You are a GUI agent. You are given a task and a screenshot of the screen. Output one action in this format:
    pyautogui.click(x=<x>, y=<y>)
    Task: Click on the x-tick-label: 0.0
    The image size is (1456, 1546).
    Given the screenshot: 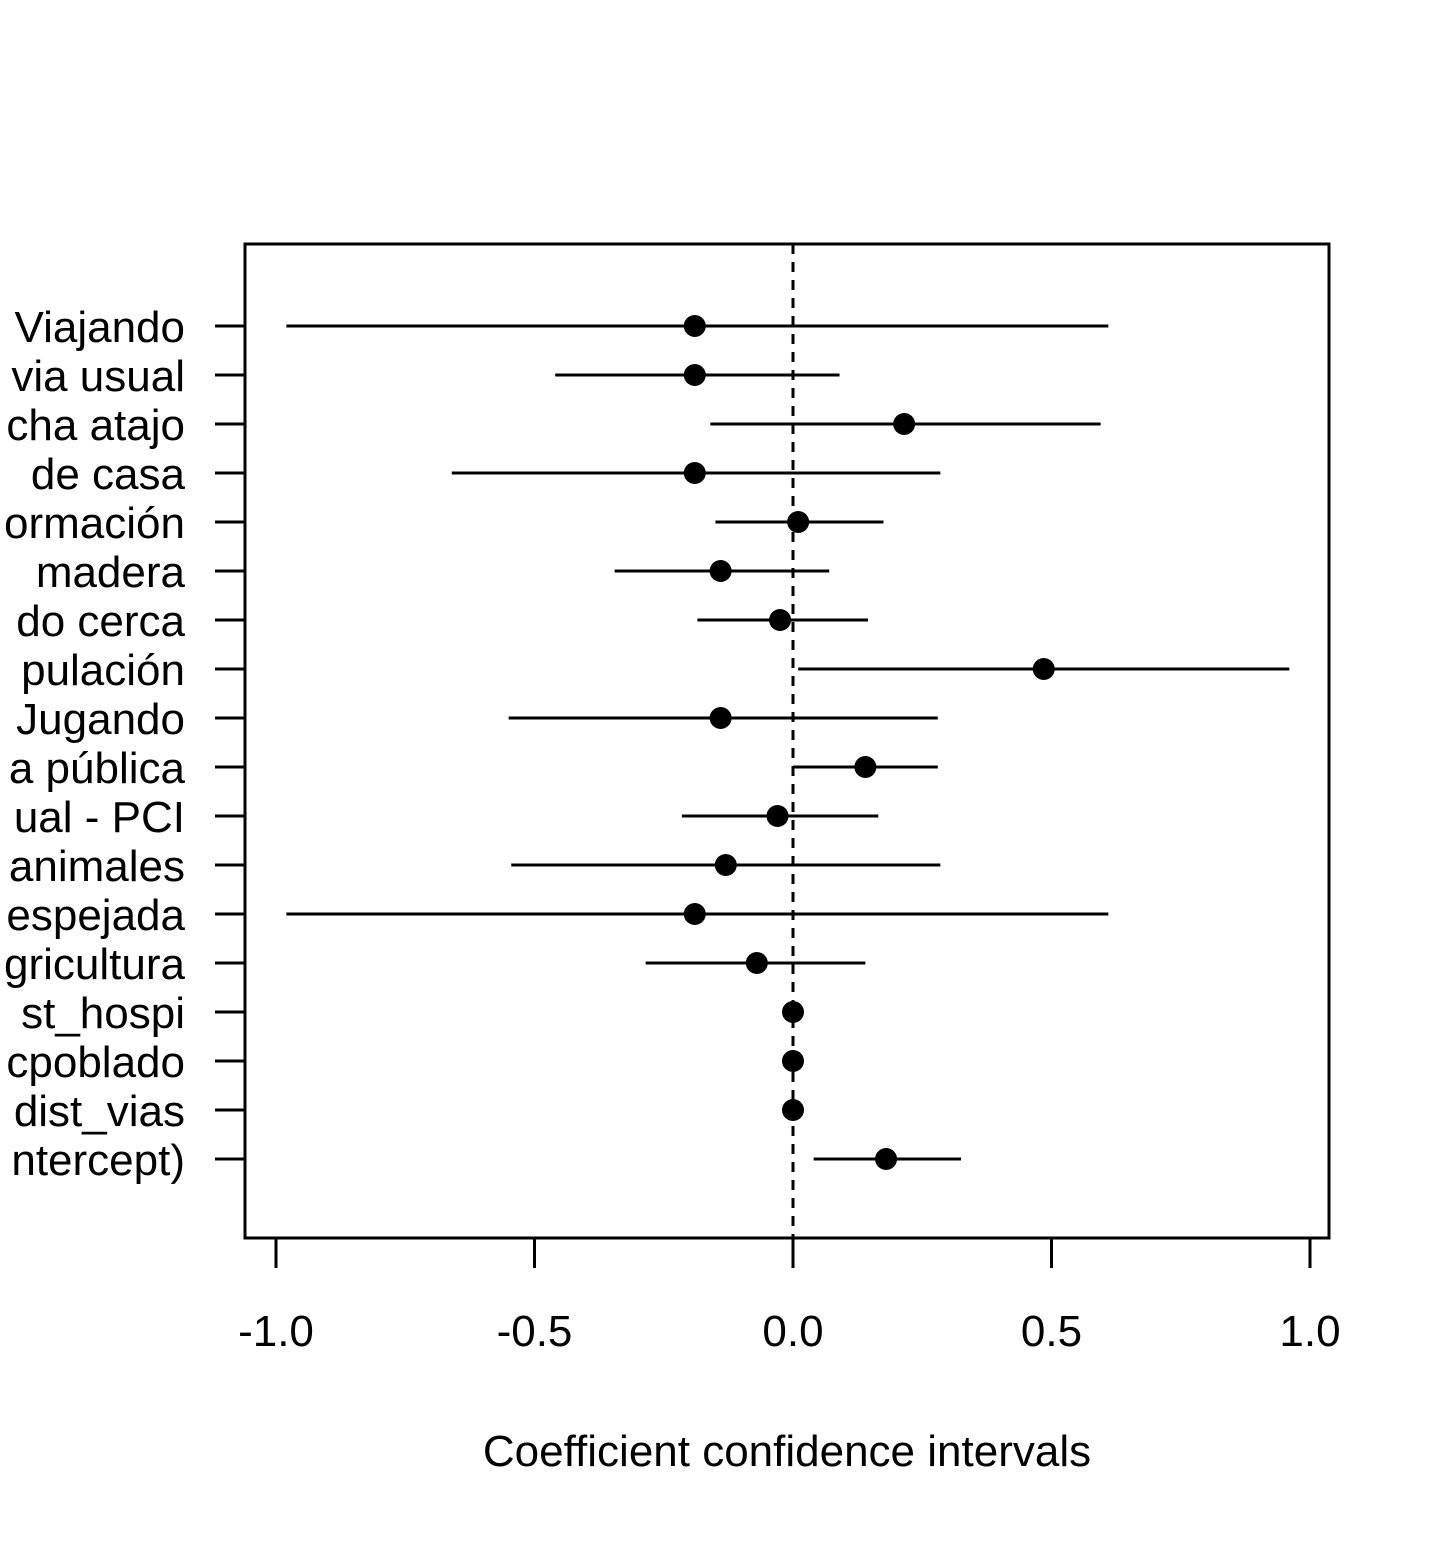 What is the action you would take?
    pyautogui.click(x=792, y=1331)
    